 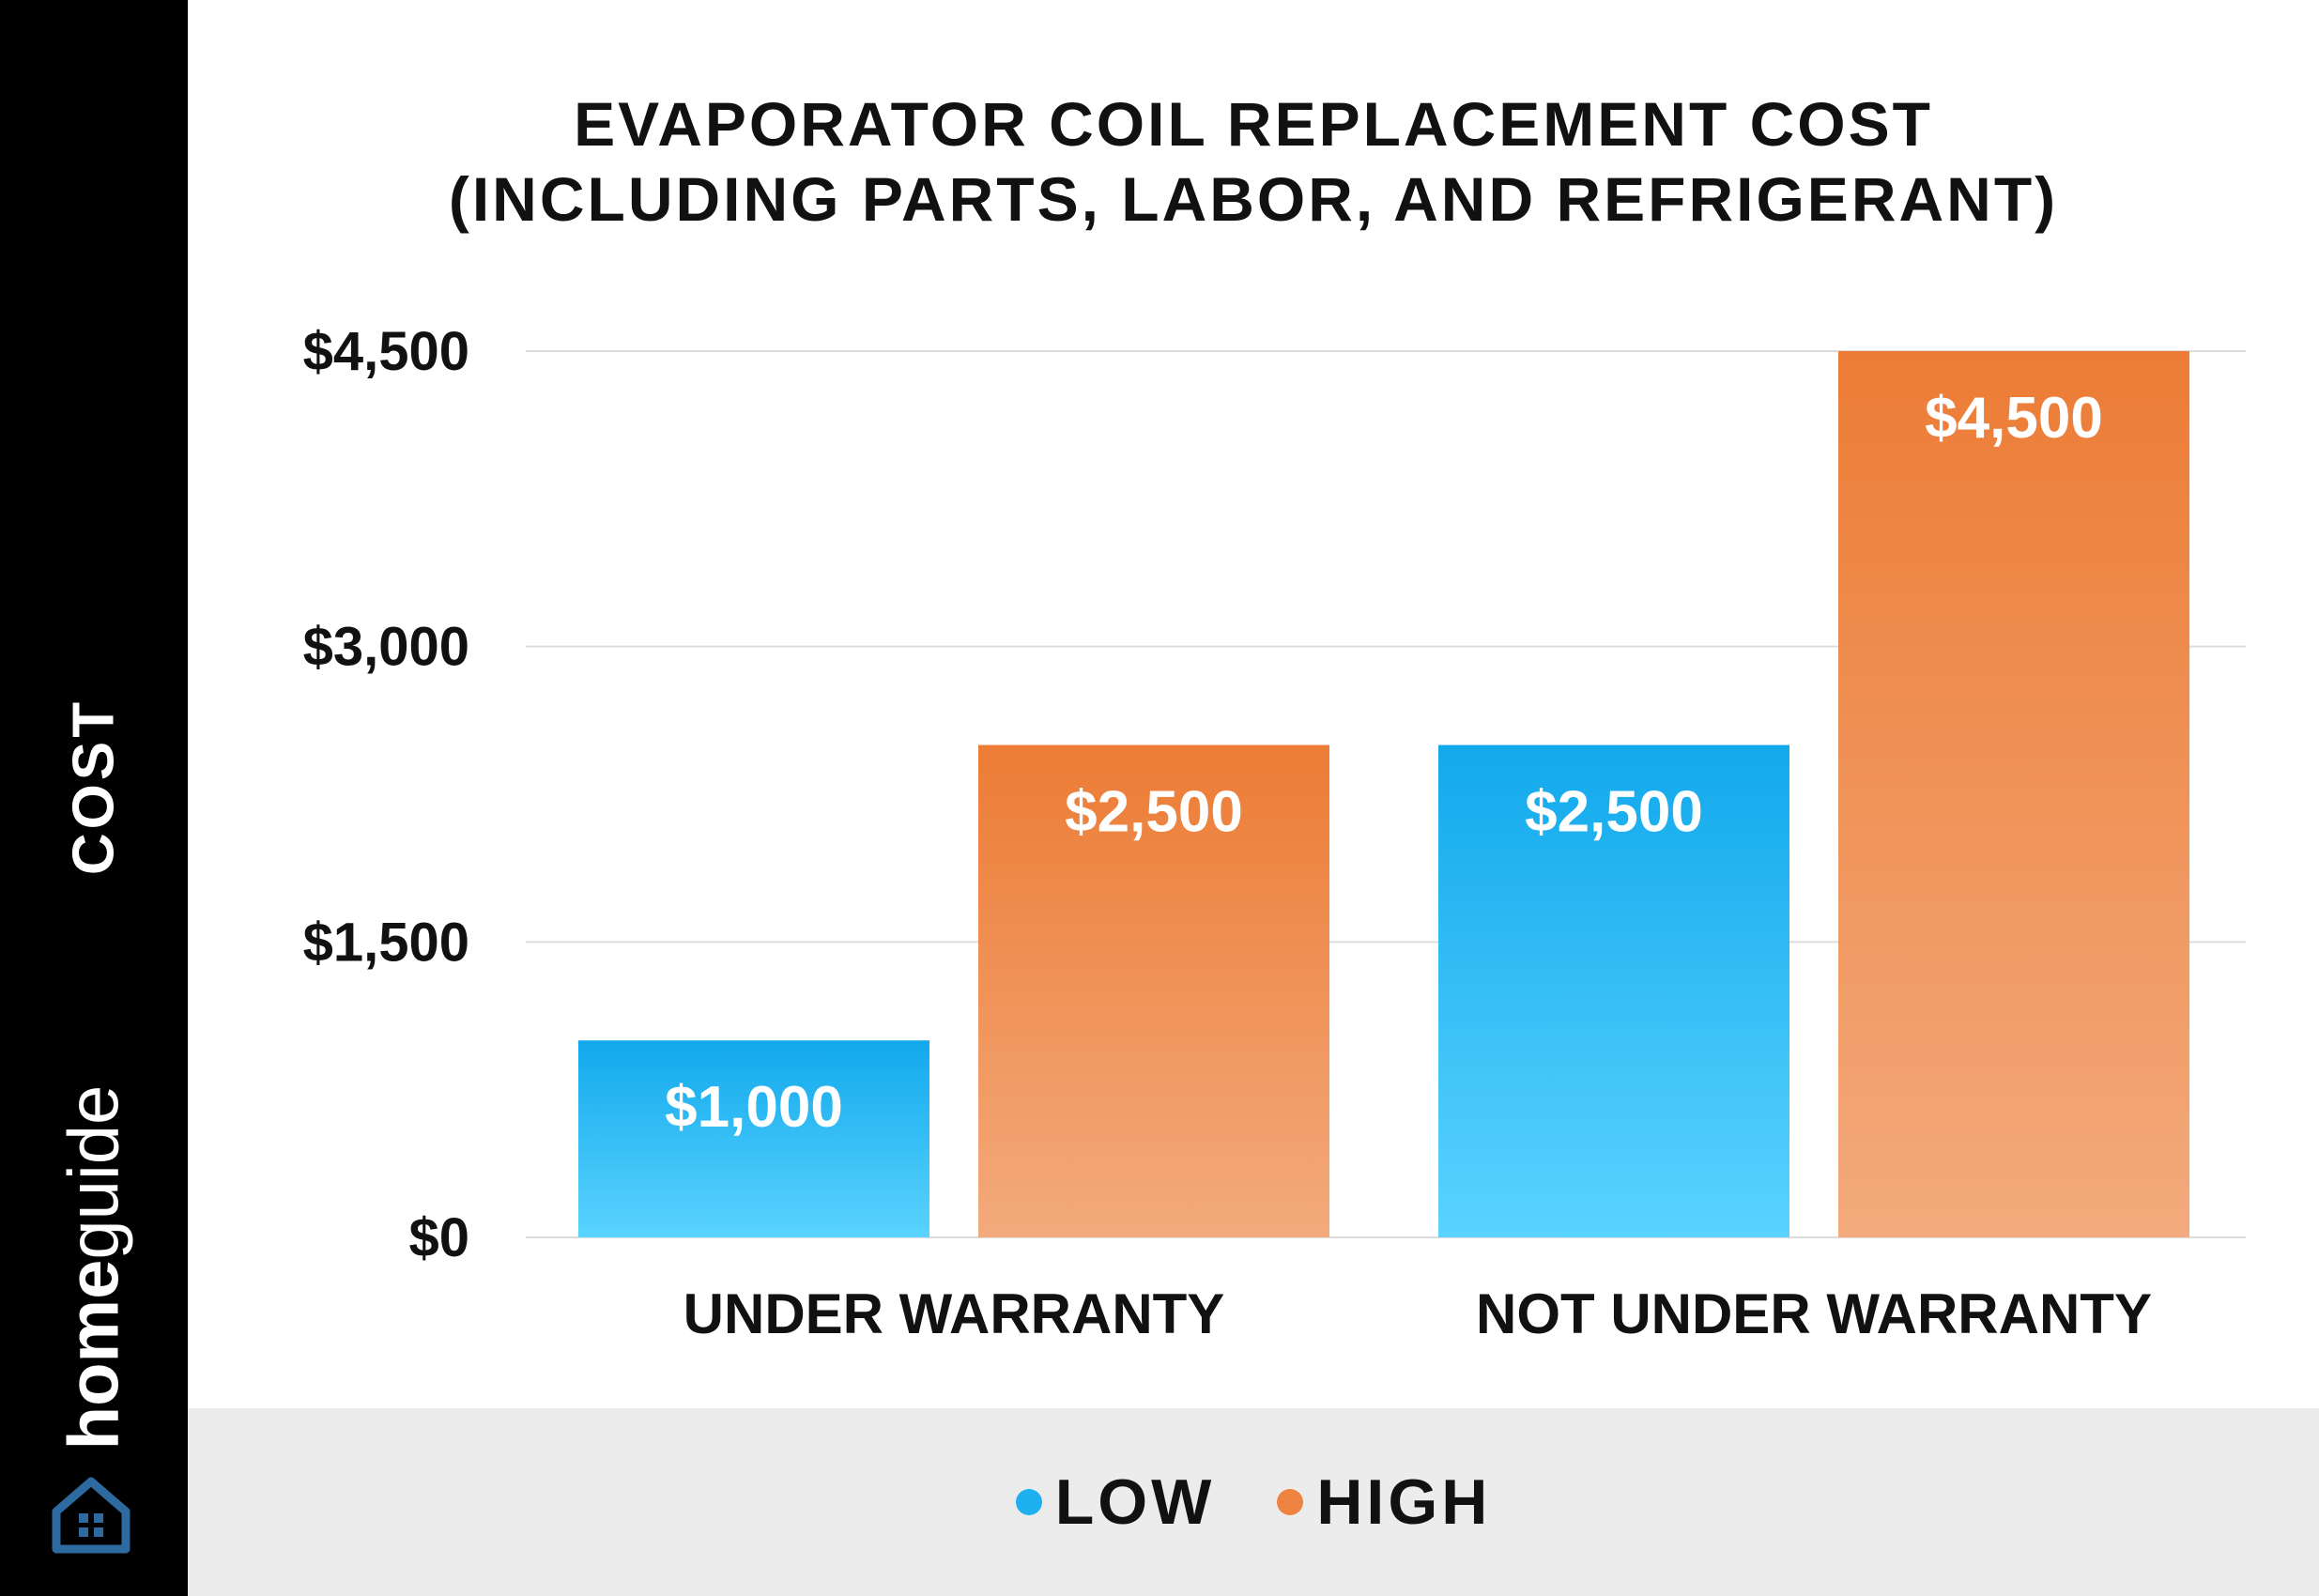 What do you see at coordinates (439, 1237) in the screenshot?
I see `y-tick-label: $0` at bounding box center [439, 1237].